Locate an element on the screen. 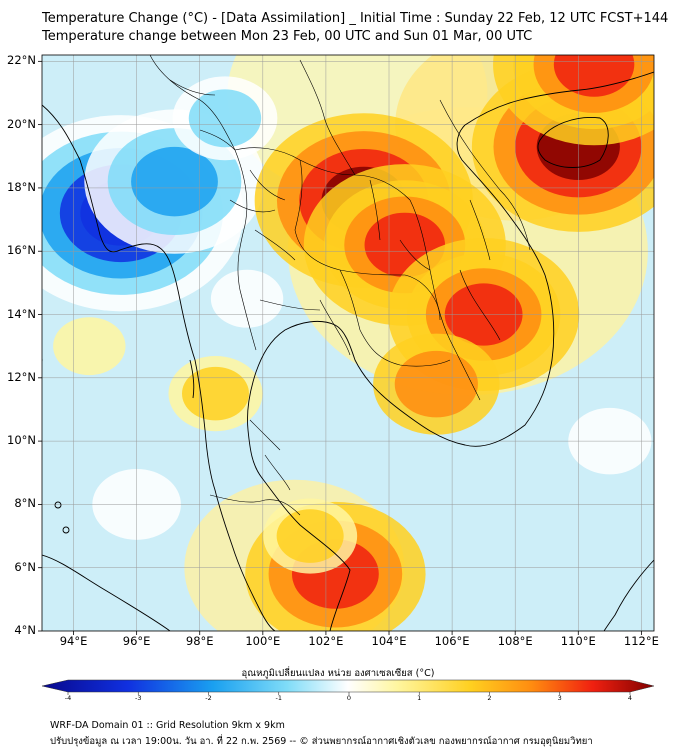 This screenshot has width=676, height=756. y-tick-label: 12°N is located at coordinates (21, 376).